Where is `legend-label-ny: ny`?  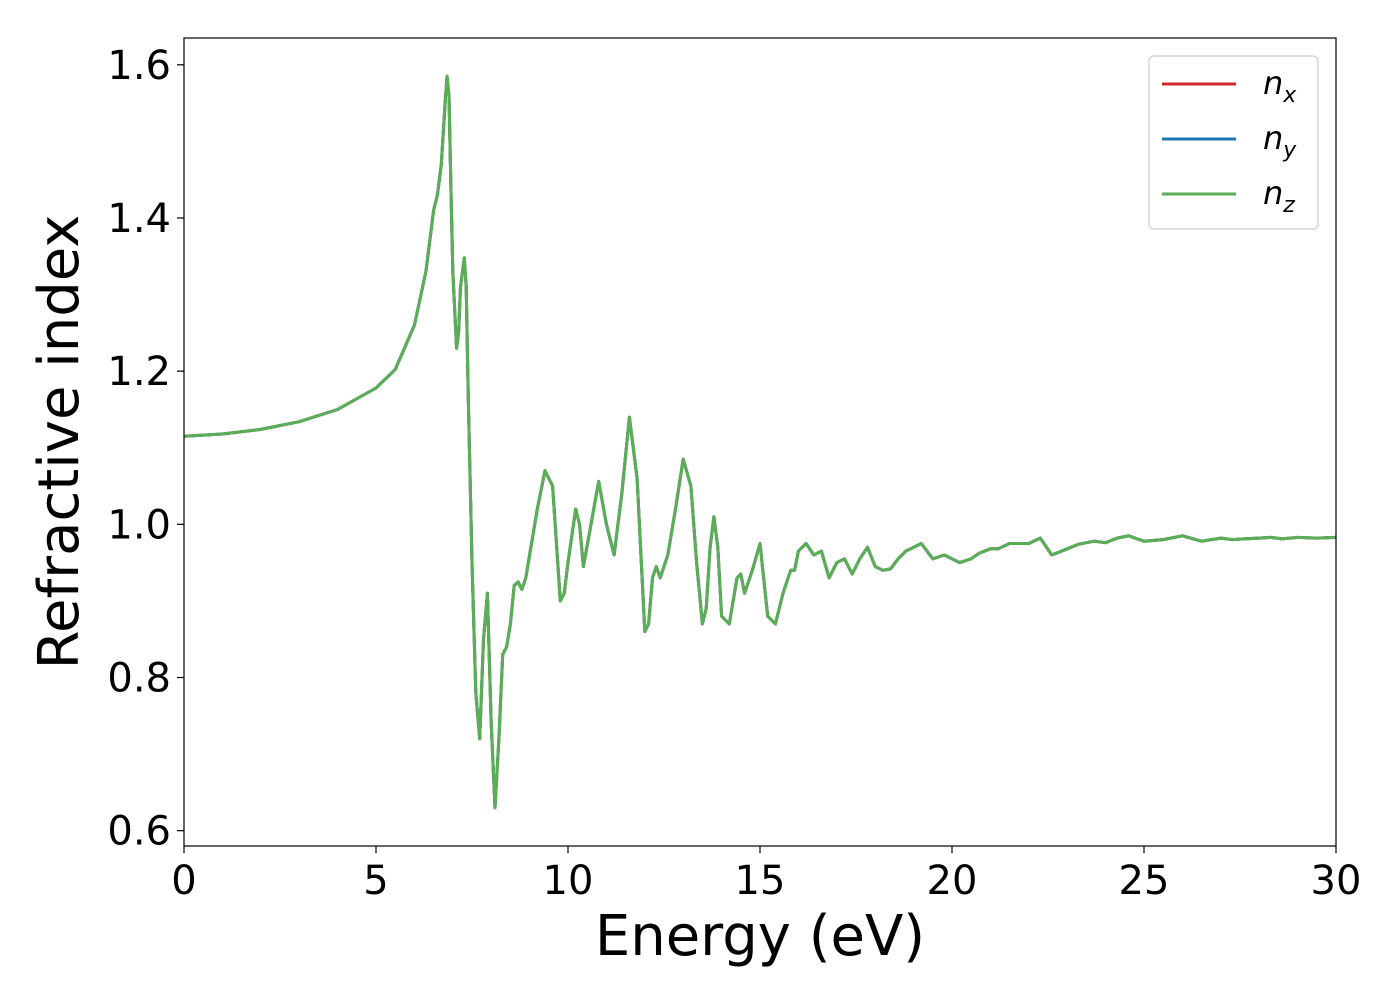
legend-label-ny: ny is located at coordinates (1280, 141).